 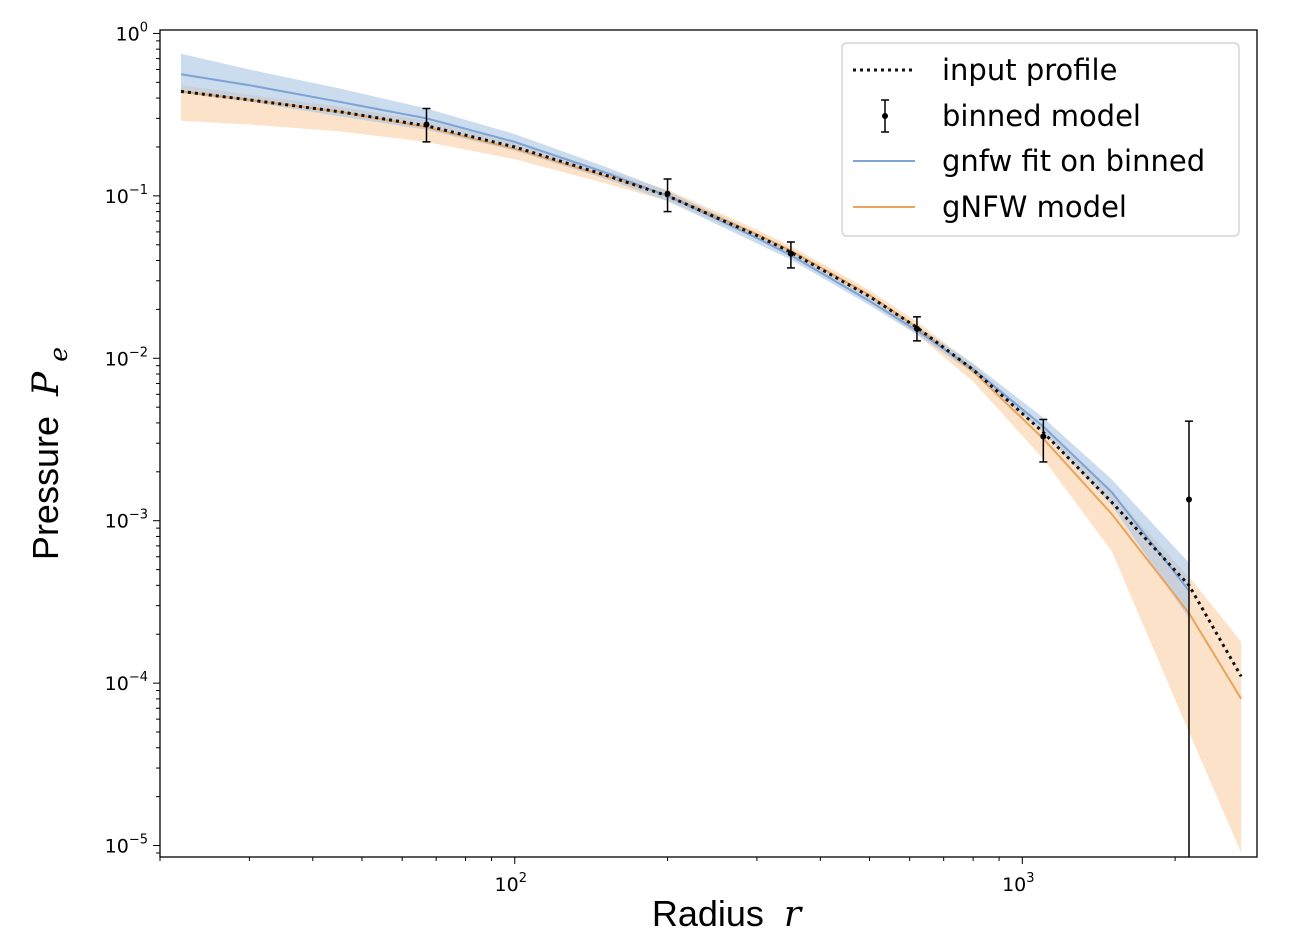 I want to click on y-tick-exponent: 0, so click(x=144, y=27).